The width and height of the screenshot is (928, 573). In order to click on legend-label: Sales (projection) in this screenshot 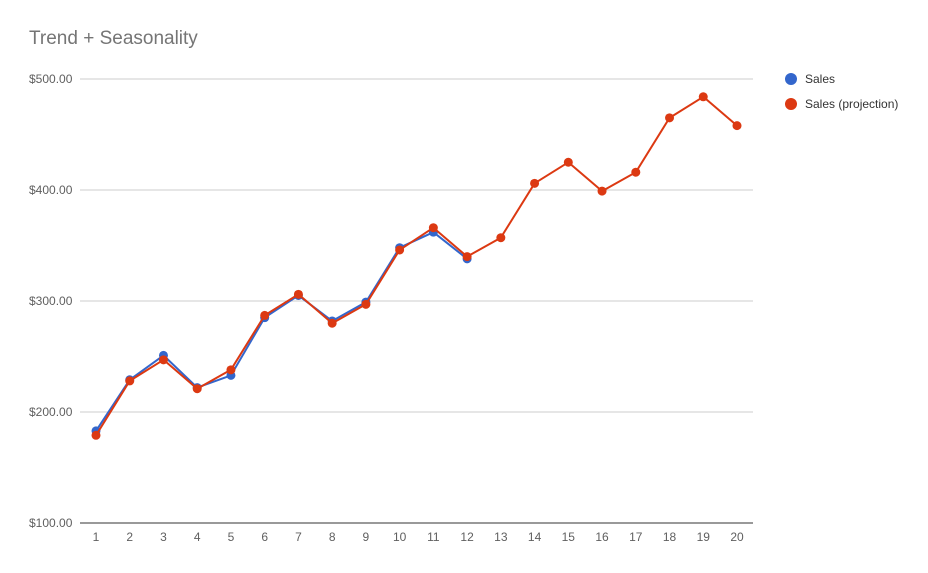, I will do `click(851, 104)`.